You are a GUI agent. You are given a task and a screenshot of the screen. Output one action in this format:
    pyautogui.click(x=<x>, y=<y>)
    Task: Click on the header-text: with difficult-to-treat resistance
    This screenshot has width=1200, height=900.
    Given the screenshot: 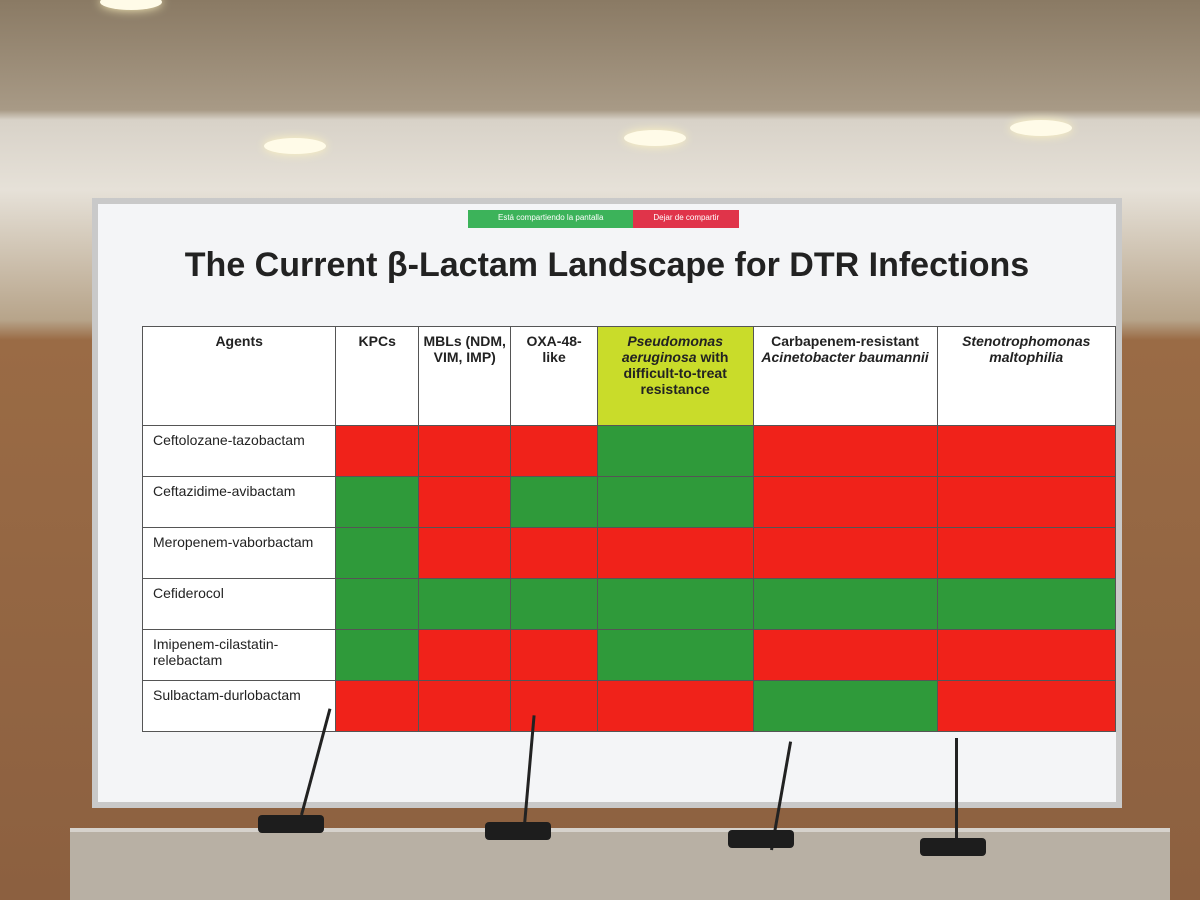 What is the action you would take?
    pyautogui.click(x=676, y=373)
    